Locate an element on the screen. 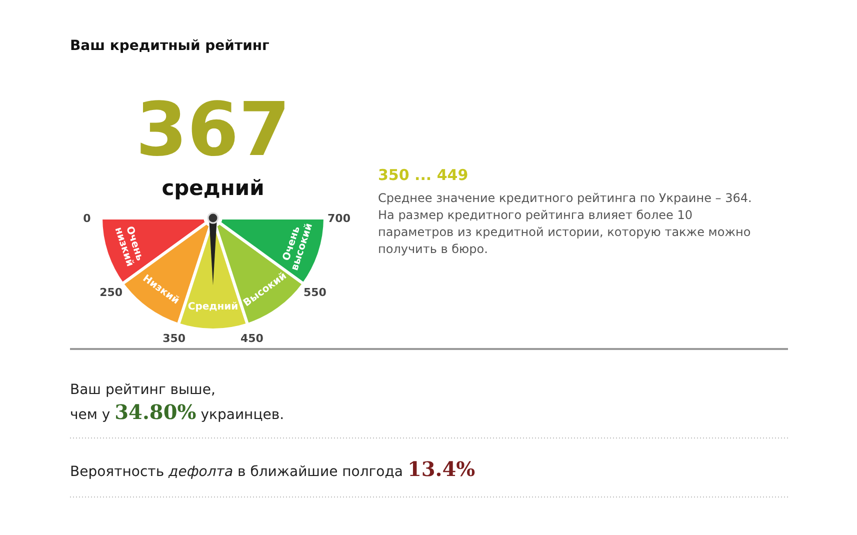  text: параметров из кредитной истории, которую также можно is located at coordinates (564, 232).